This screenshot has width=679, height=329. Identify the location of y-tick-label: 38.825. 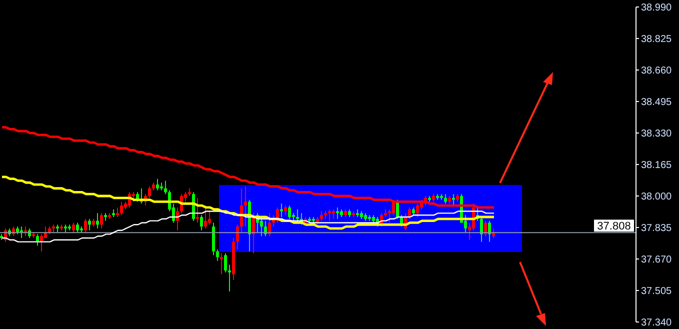
(656, 40).